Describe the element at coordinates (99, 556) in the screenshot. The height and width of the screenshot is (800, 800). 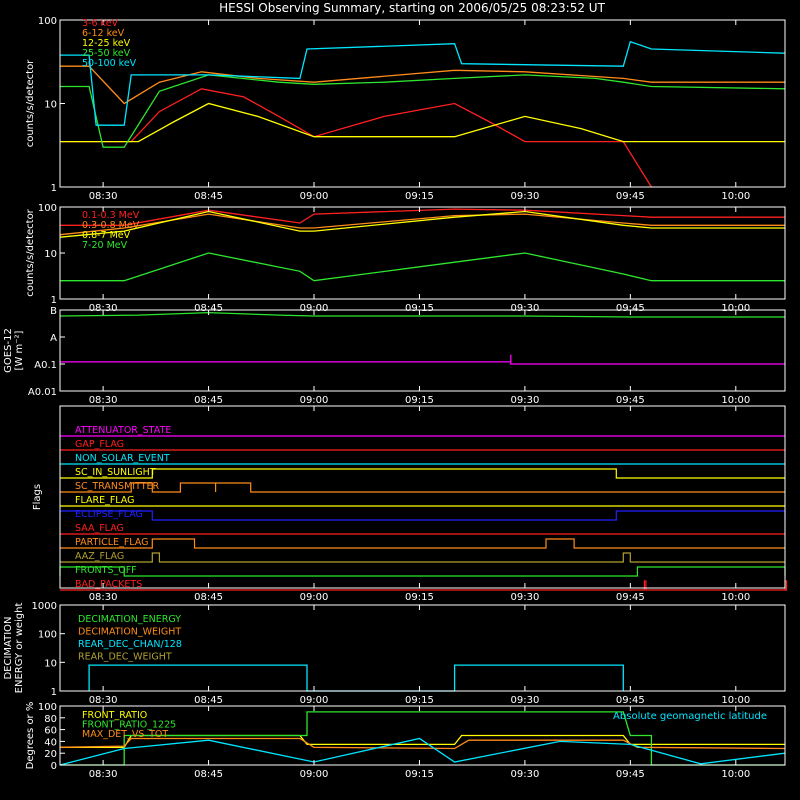
I see `flag-label: AAZ_FLAG` at that location.